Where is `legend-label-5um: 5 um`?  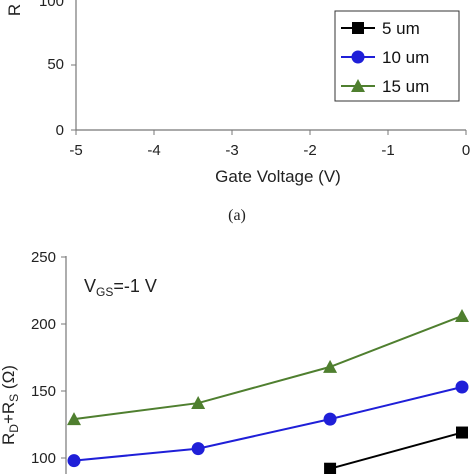
legend-label-5um: 5 um is located at coordinates (401, 28).